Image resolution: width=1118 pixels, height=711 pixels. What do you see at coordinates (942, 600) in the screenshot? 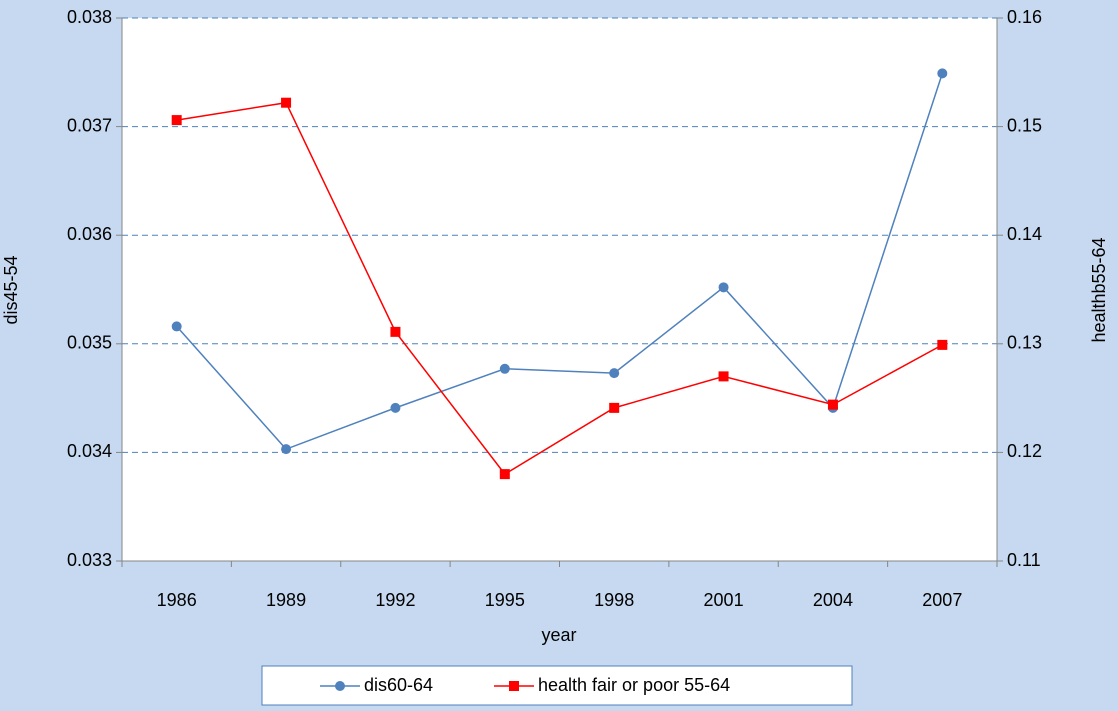
I see `x-tick-label: 2007` at bounding box center [942, 600].